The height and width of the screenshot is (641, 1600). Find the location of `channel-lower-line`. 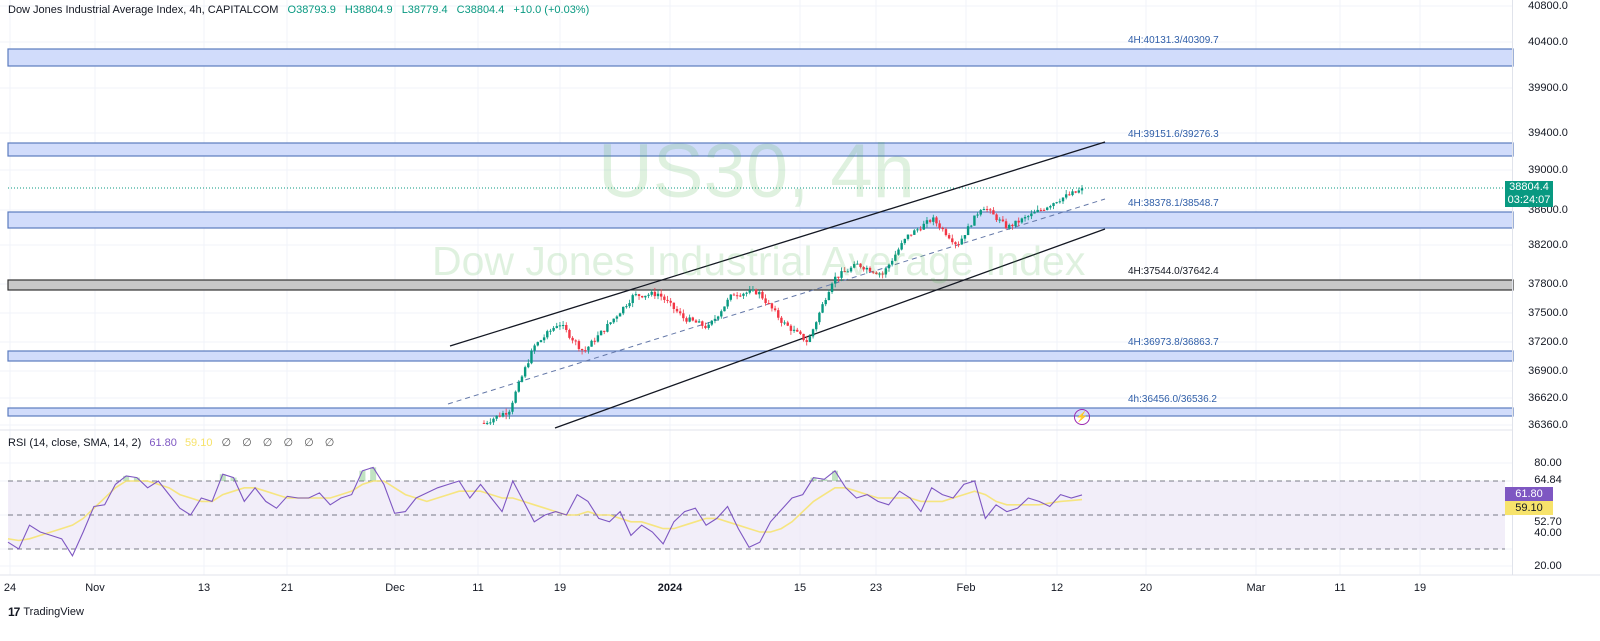

channel-lower-line is located at coordinates (830, 328).